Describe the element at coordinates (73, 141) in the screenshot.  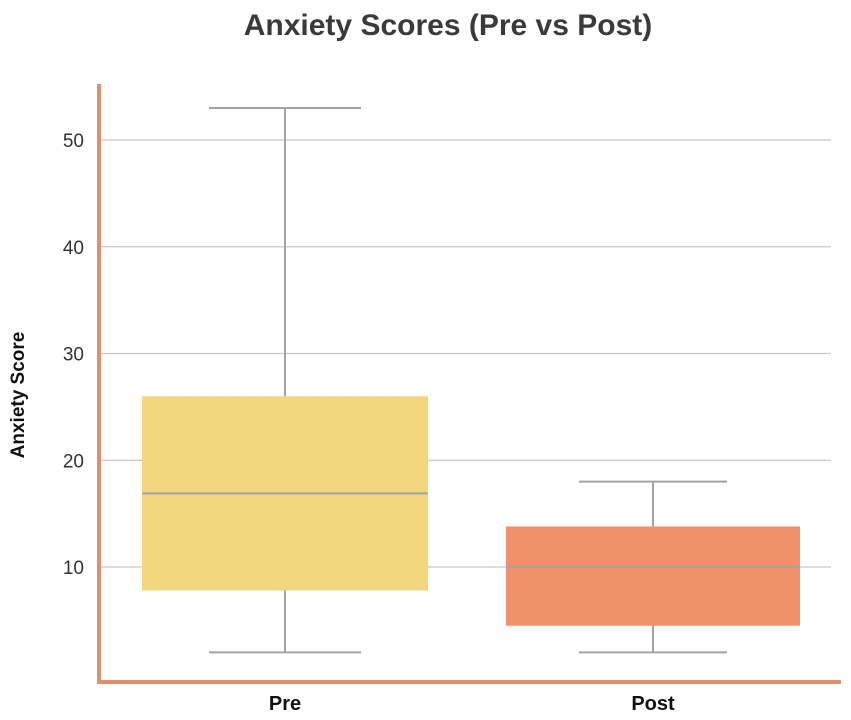
I see `y-tick-label-50: 50` at that location.